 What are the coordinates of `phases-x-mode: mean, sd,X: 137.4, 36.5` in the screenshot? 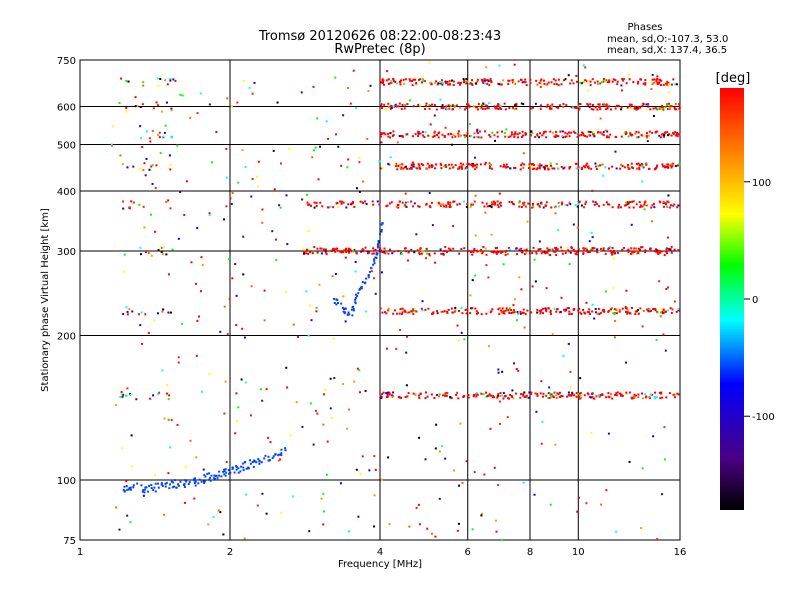 It's located at (667, 50).